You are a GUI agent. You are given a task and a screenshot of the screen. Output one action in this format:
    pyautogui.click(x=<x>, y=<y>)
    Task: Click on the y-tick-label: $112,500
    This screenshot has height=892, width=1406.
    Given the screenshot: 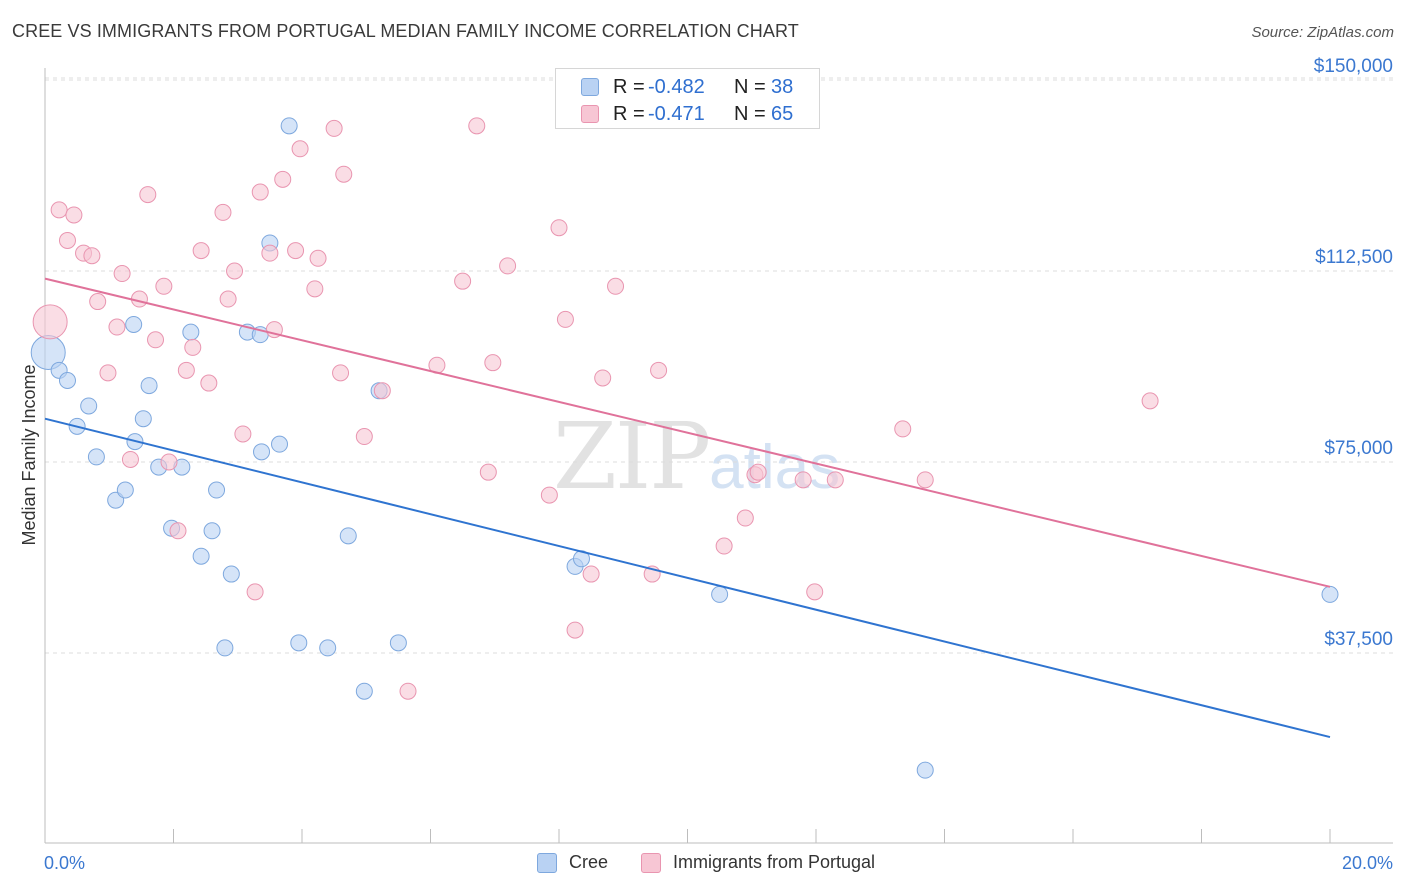 What is the action you would take?
    pyautogui.click(x=1354, y=257)
    